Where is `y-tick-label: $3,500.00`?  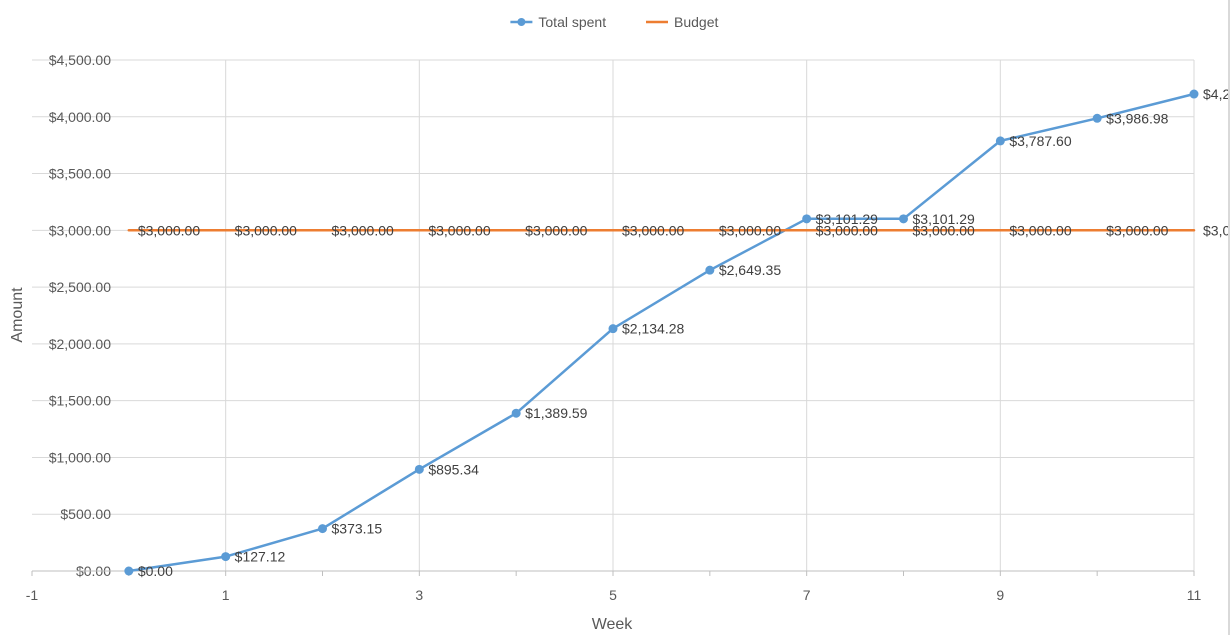
y-tick-label: $3,500.00 is located at coordinates (80, 174).